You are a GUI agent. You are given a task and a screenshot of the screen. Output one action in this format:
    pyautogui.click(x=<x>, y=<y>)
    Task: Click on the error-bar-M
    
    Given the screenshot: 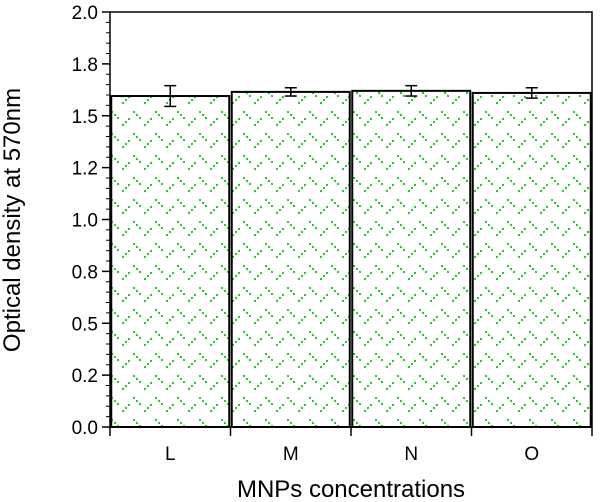 What is the action you would take?
    pyautogui.click(x=290, y=91)
    